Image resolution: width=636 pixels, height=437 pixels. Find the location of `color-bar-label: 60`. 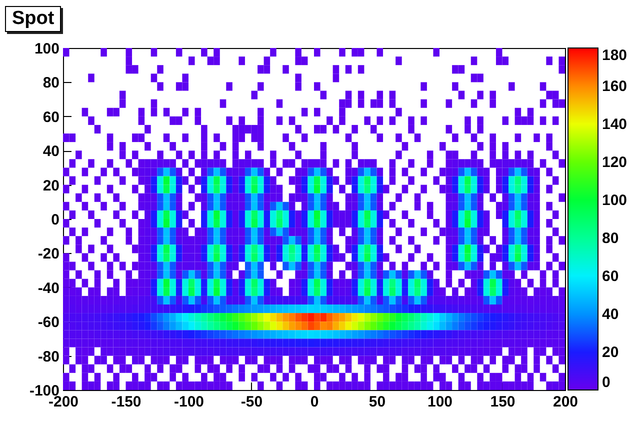

color-bar-label: 60 is located at coordinates (610, 276).